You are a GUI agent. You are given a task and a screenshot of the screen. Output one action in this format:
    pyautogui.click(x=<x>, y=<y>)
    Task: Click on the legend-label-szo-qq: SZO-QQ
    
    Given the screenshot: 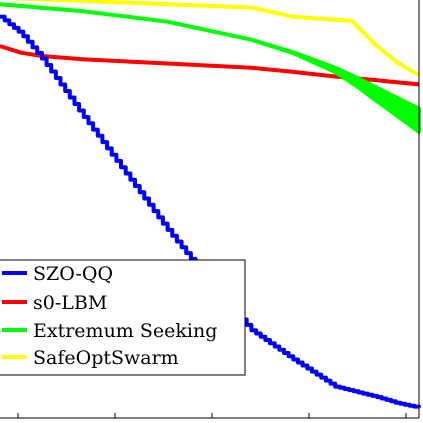 What is the action you would take?
    pyautogui.click(x=73, y=274)
    